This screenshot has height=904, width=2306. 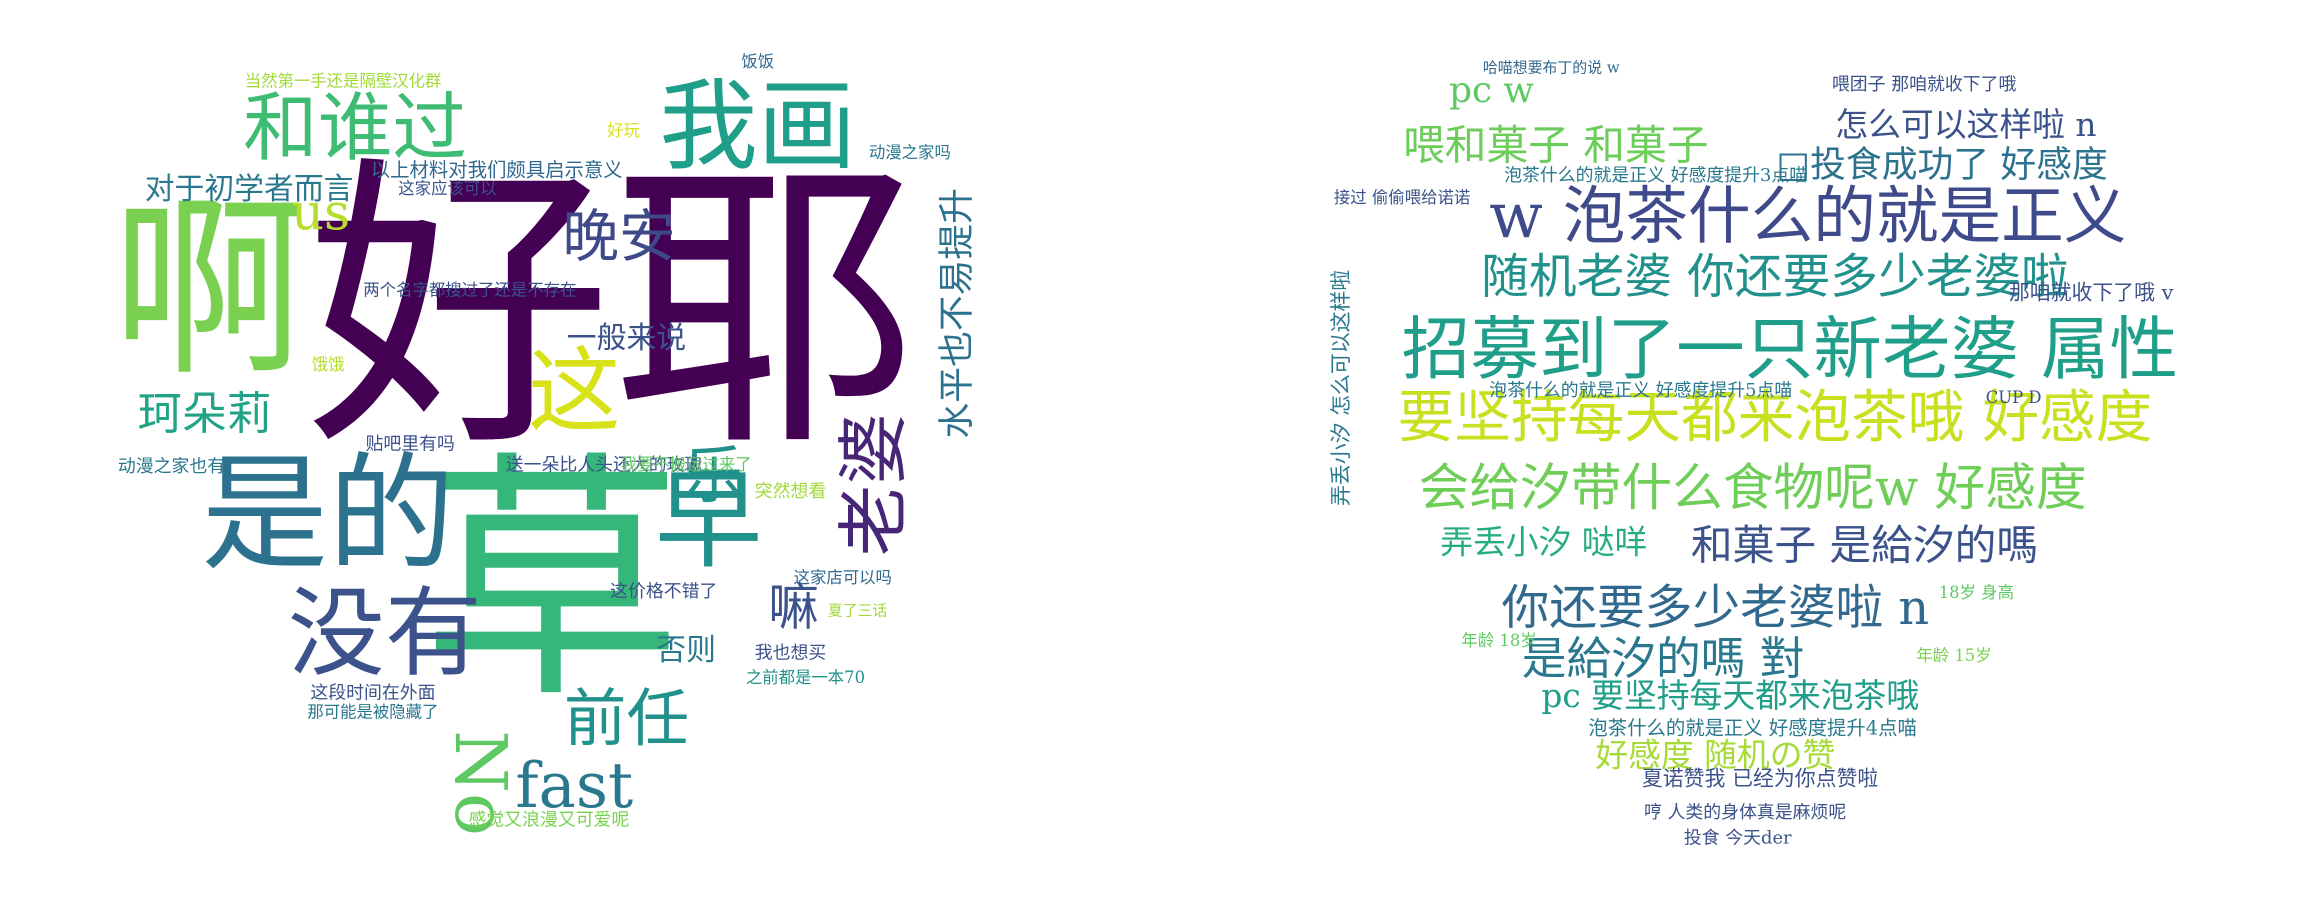 I want to click on word: us, so click(x=320, y=211).